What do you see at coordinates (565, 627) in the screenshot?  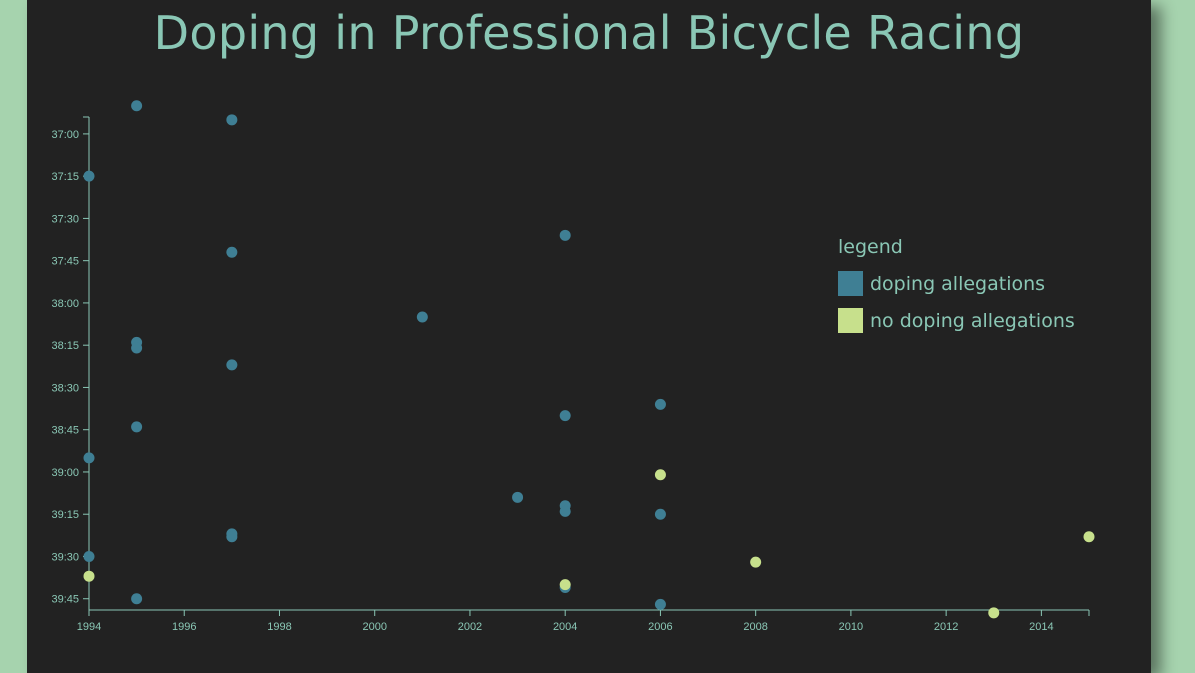 I see `x-tick-label: 2004` at bounding box center [565, 627].